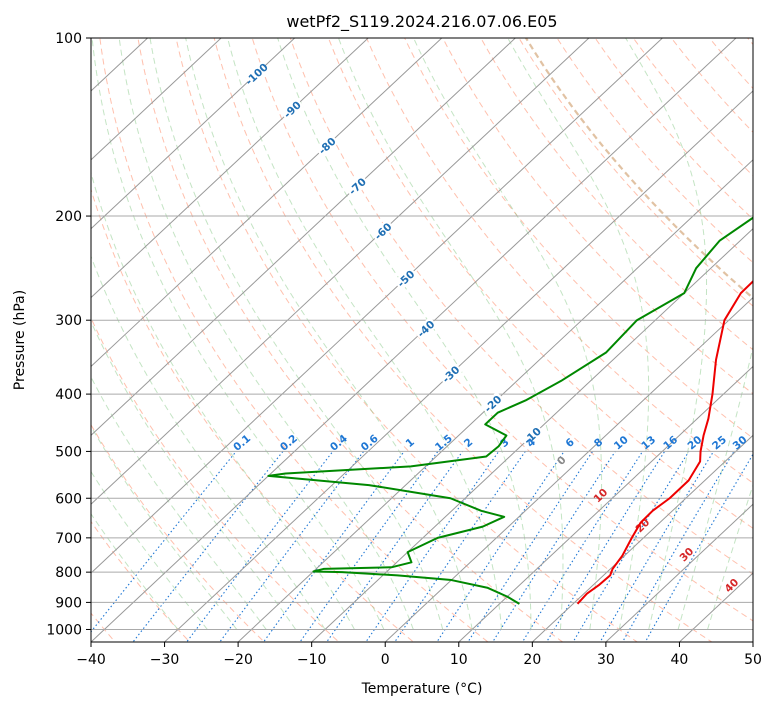  What do you see at coordinates (68, 217) in the screenshot?
I see `y-tick-label: 200` at bounding box center [68, 217].